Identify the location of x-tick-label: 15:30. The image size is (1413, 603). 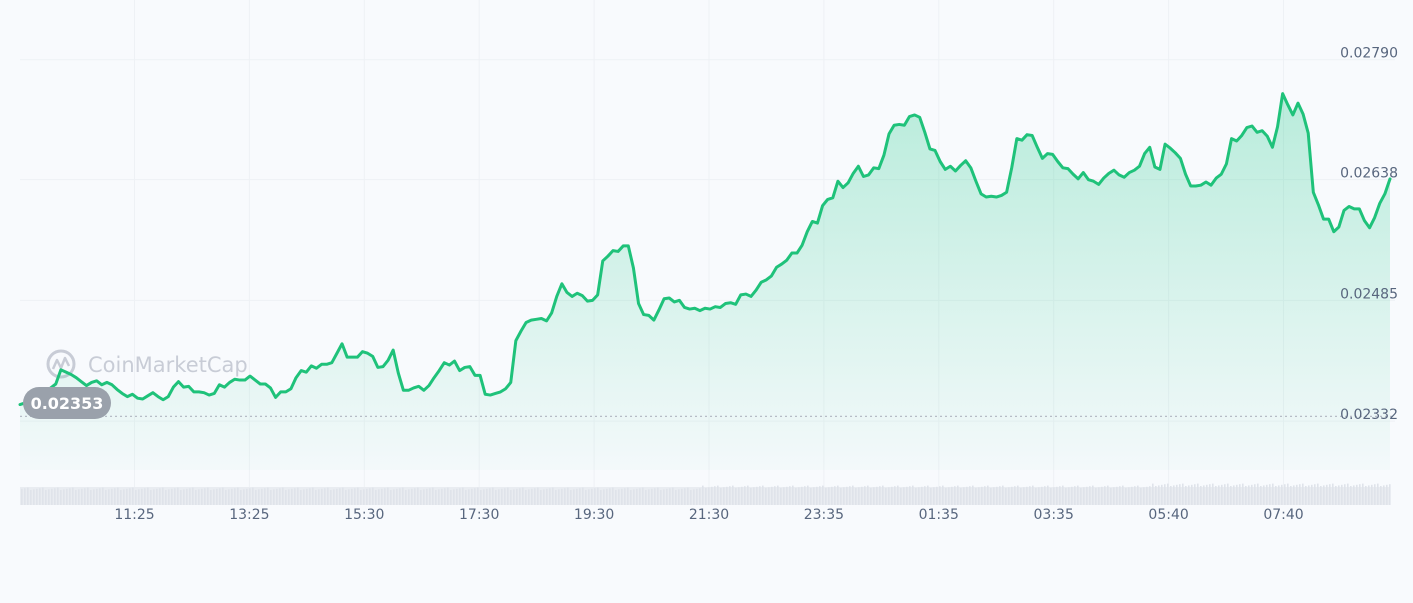
(364, 515).